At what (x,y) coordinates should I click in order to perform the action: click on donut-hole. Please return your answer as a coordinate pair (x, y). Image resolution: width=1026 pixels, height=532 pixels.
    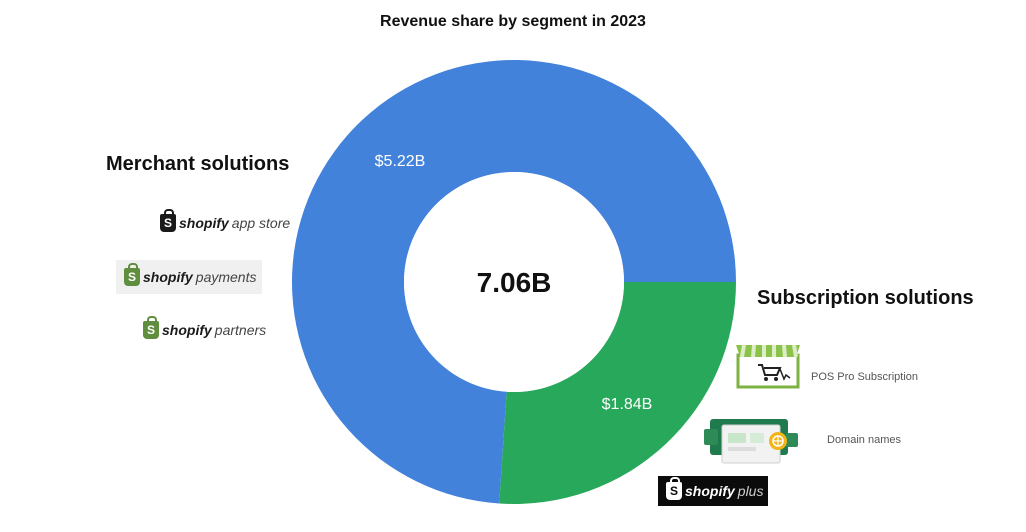
    Looking at the image, I should click on (514, 282).